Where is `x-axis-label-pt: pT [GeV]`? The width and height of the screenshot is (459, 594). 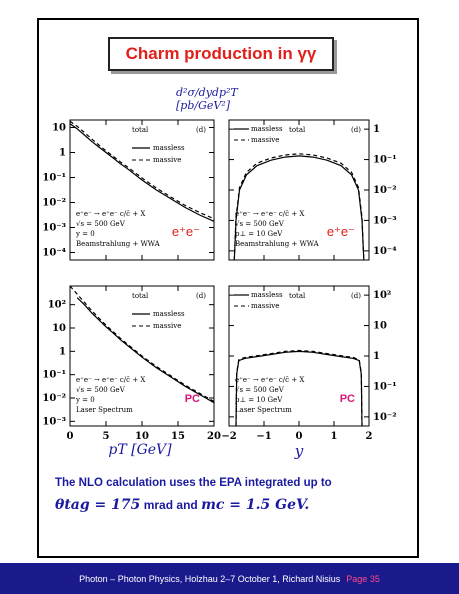
x-axis-label-pt: pT [GeV] is located at coordinates (140, 450).